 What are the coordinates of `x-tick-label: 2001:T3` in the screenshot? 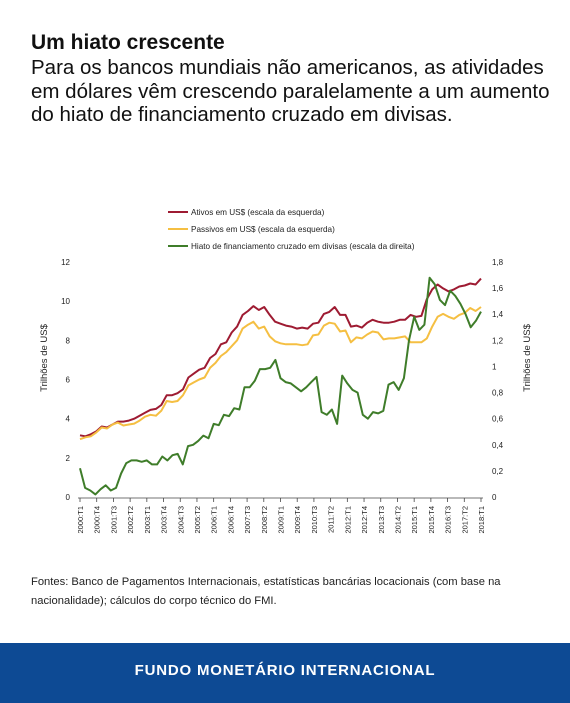 It's located at (113, 520).